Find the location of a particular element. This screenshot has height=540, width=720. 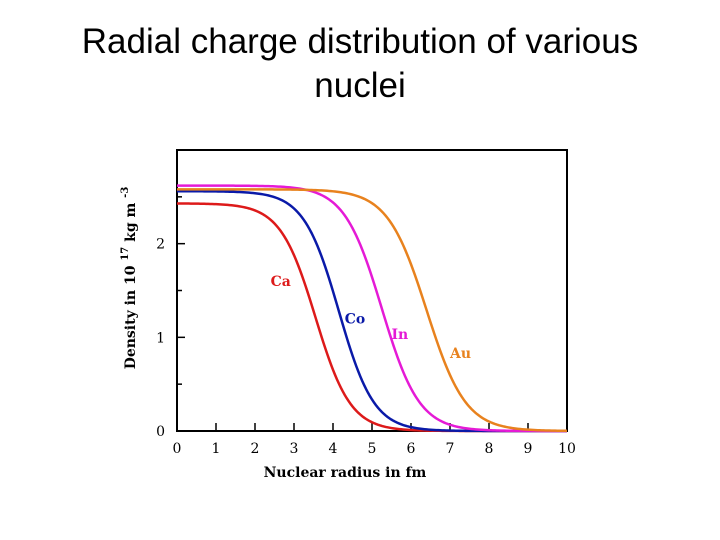

x-tick-label-6: 6 is located at coordinates (411, 449).